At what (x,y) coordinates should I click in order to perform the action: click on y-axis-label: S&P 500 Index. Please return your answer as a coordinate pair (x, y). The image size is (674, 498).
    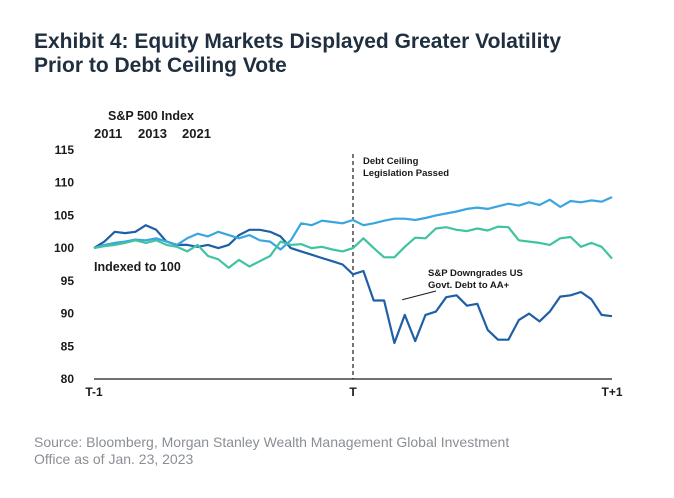
    Looking at the image, I should click on (151, 116).